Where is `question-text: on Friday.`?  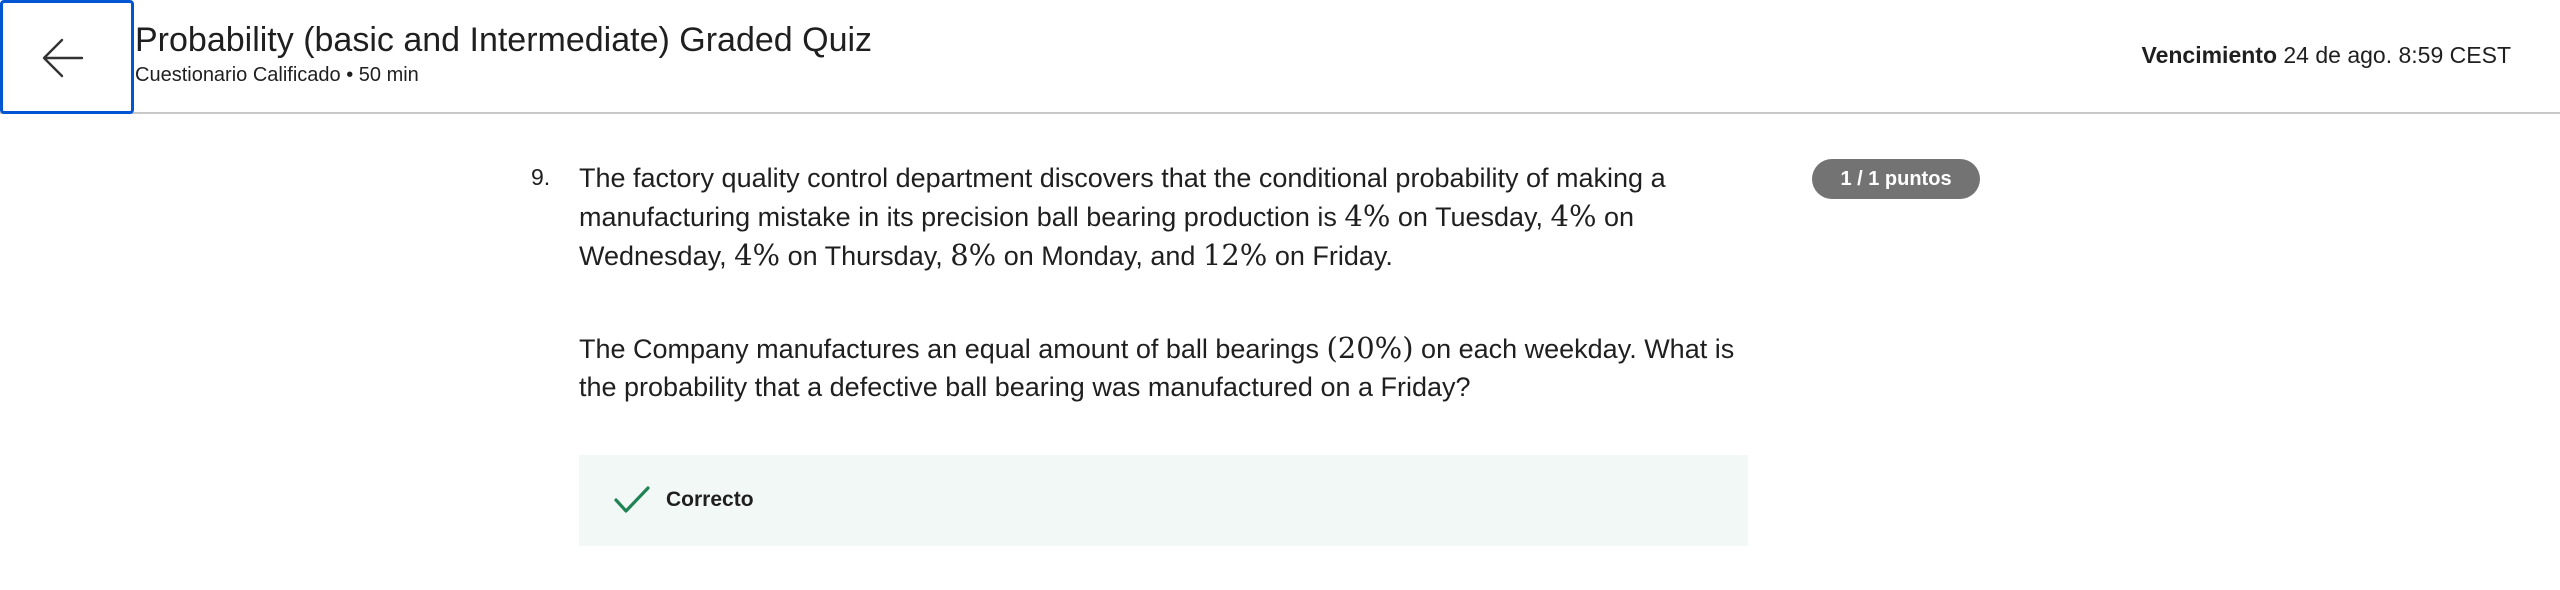
question-text: on Friday. is located at coordinates (1330, 256).